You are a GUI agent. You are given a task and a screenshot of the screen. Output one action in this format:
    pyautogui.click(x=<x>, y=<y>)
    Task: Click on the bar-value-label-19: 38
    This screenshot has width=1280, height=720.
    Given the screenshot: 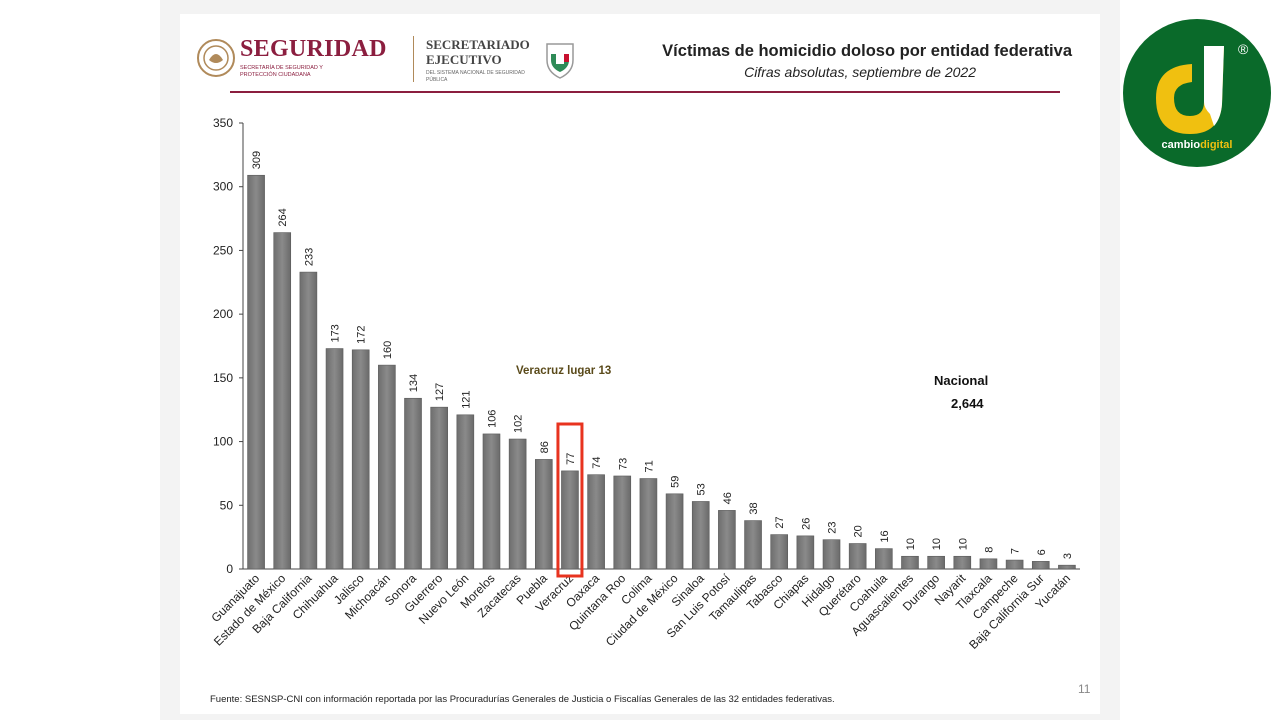 What is the action you would take?
    pyautogui.click(x=754, y=508)
    